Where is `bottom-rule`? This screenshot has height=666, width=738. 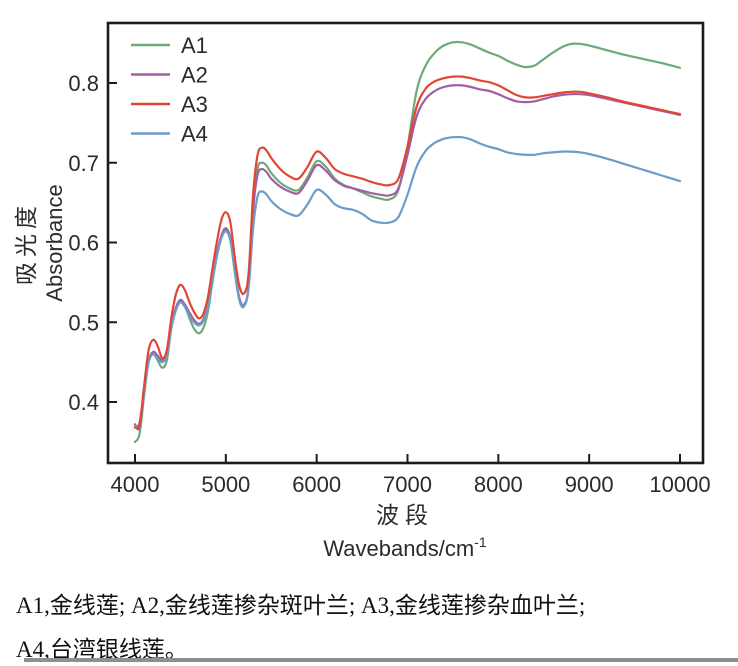
bottom-rule is located at coordinates (381, 660).